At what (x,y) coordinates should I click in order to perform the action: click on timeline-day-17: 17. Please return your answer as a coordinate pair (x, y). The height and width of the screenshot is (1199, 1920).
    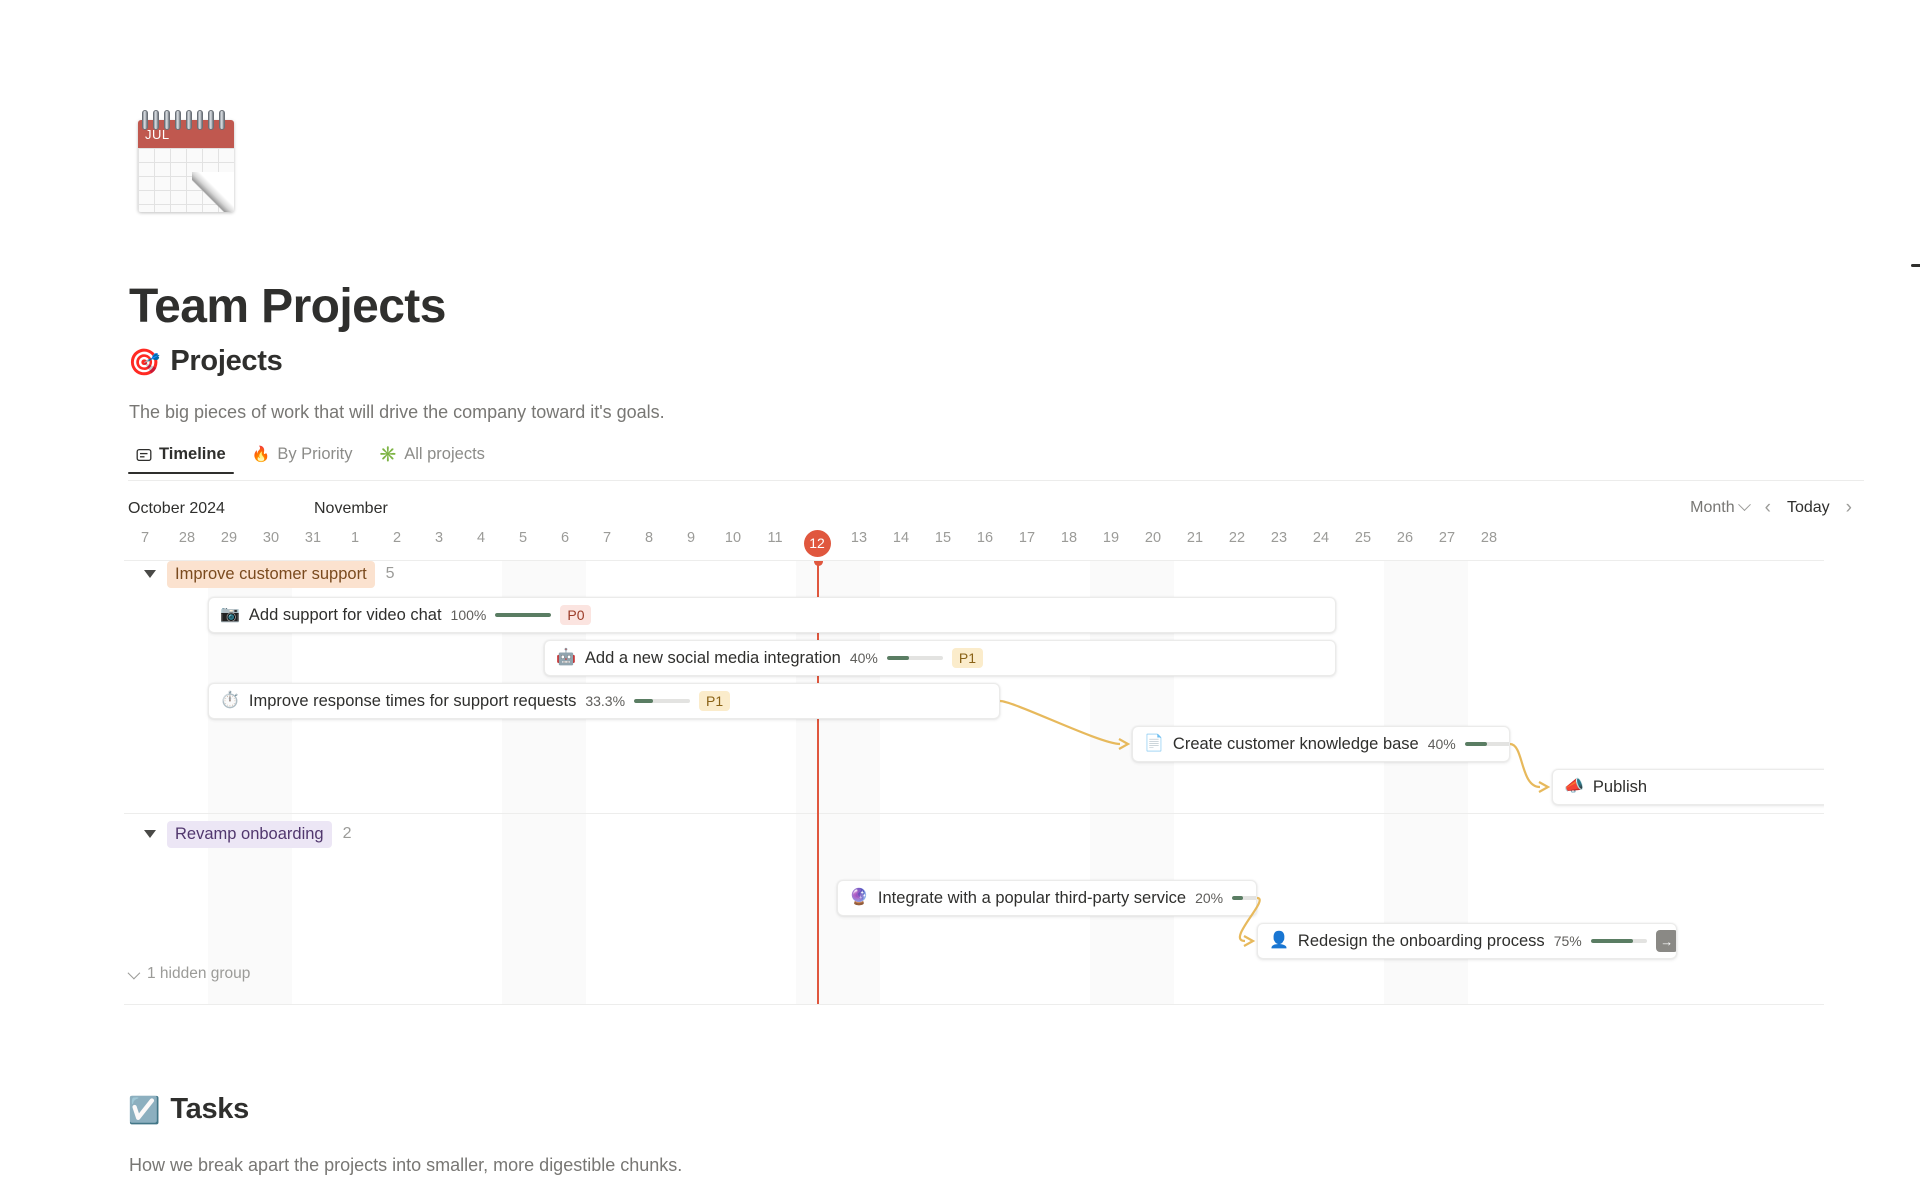
    Looking at the image, I should click on (1027, 538).